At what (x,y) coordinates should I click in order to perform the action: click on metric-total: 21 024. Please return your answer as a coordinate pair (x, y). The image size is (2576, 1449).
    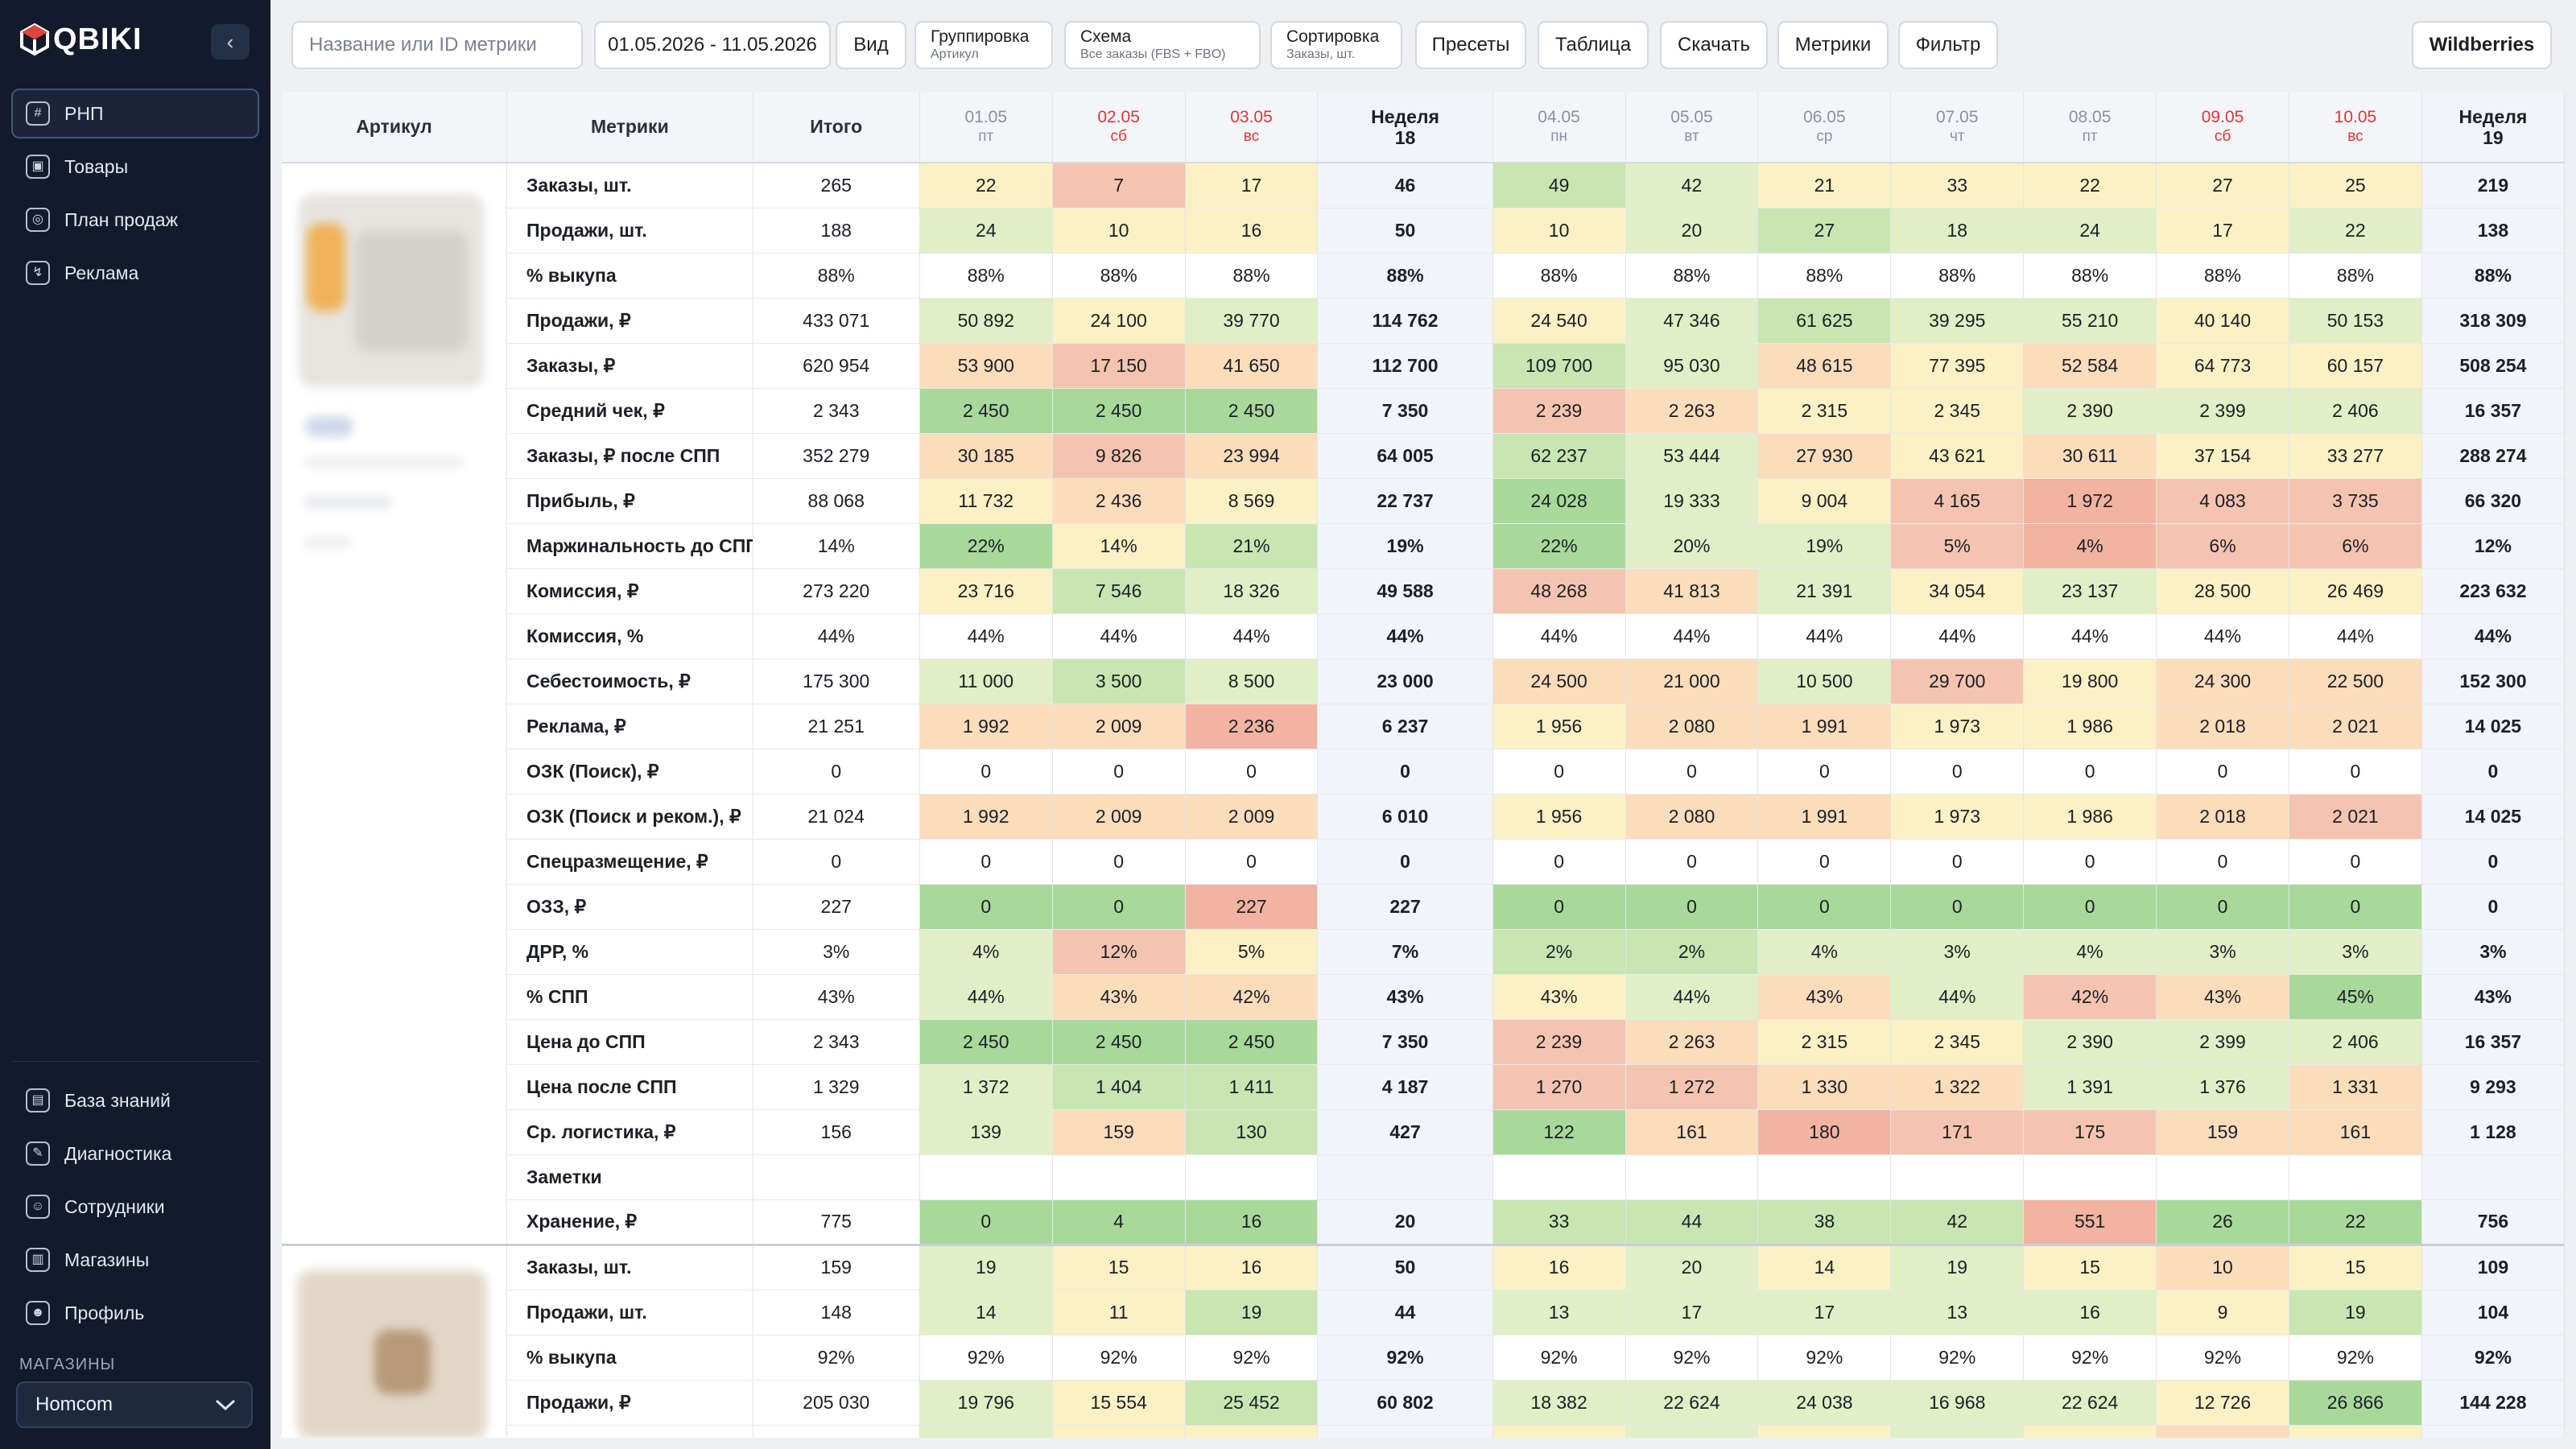
    Looking at the image, I should click on (836, 817).